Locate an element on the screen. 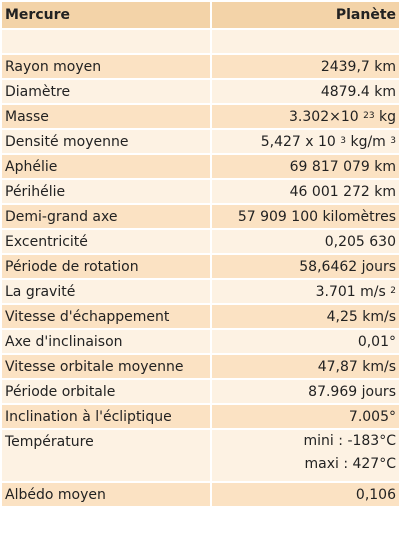 The width and height of the screenshot is (401, 540). table-row: Axe d'inclinaison 0,01° is located at coordinates (200, 341).